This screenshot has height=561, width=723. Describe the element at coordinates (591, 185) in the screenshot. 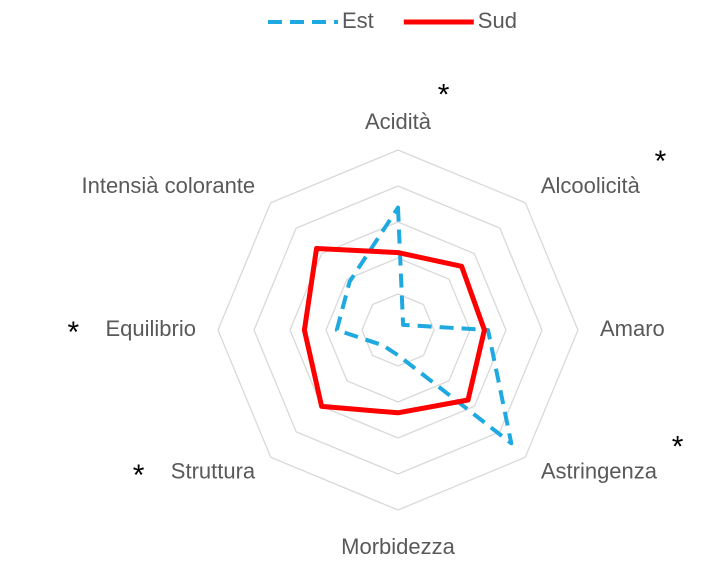

I see `axis-label: Alcoolicità` at that location.